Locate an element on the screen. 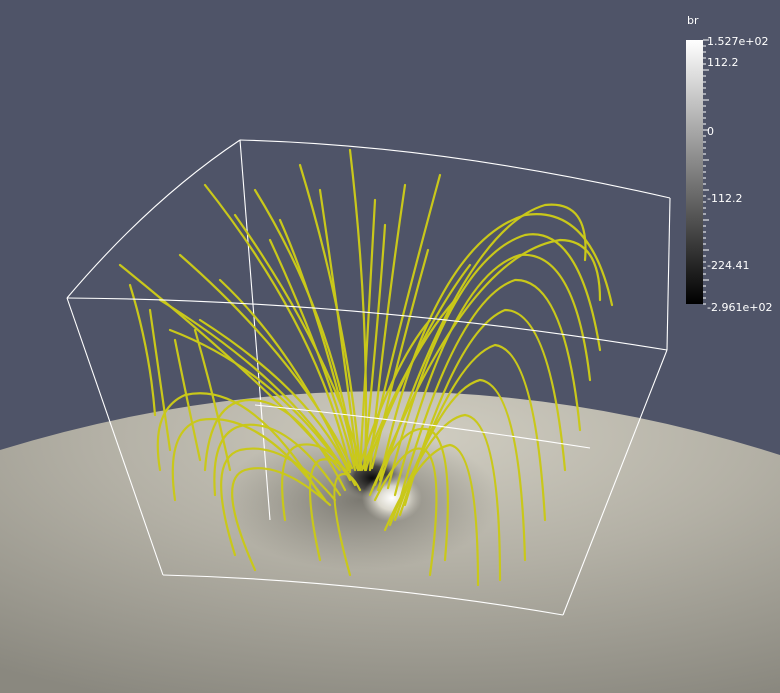  active-region-halo is located at coordinates (360, 500).